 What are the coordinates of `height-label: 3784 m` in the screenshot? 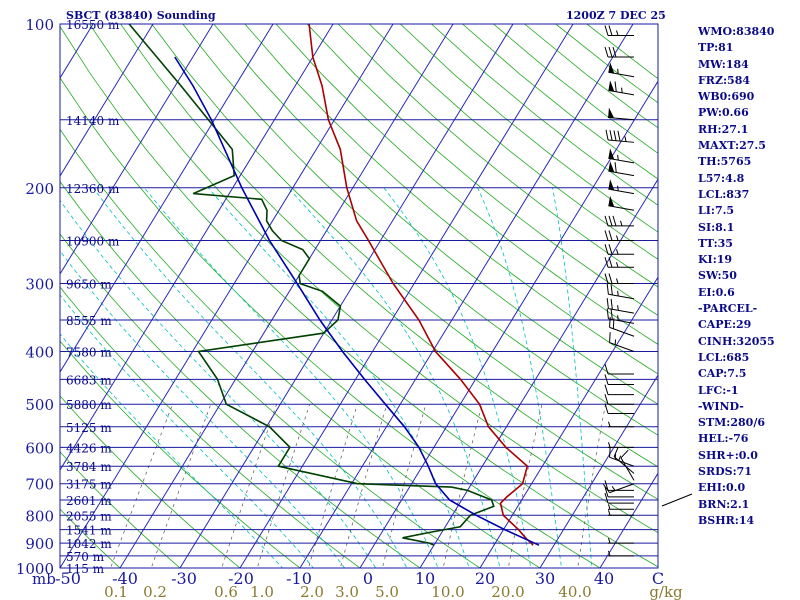 It's located at (89, 467).